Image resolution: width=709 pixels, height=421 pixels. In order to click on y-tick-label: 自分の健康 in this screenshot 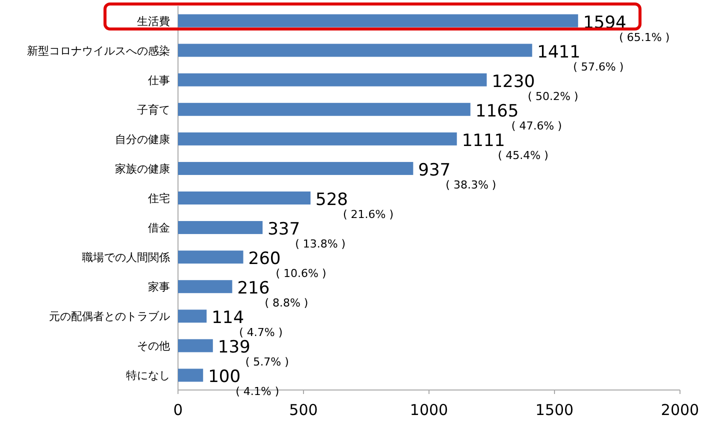, I will do `click(142, 139)`.